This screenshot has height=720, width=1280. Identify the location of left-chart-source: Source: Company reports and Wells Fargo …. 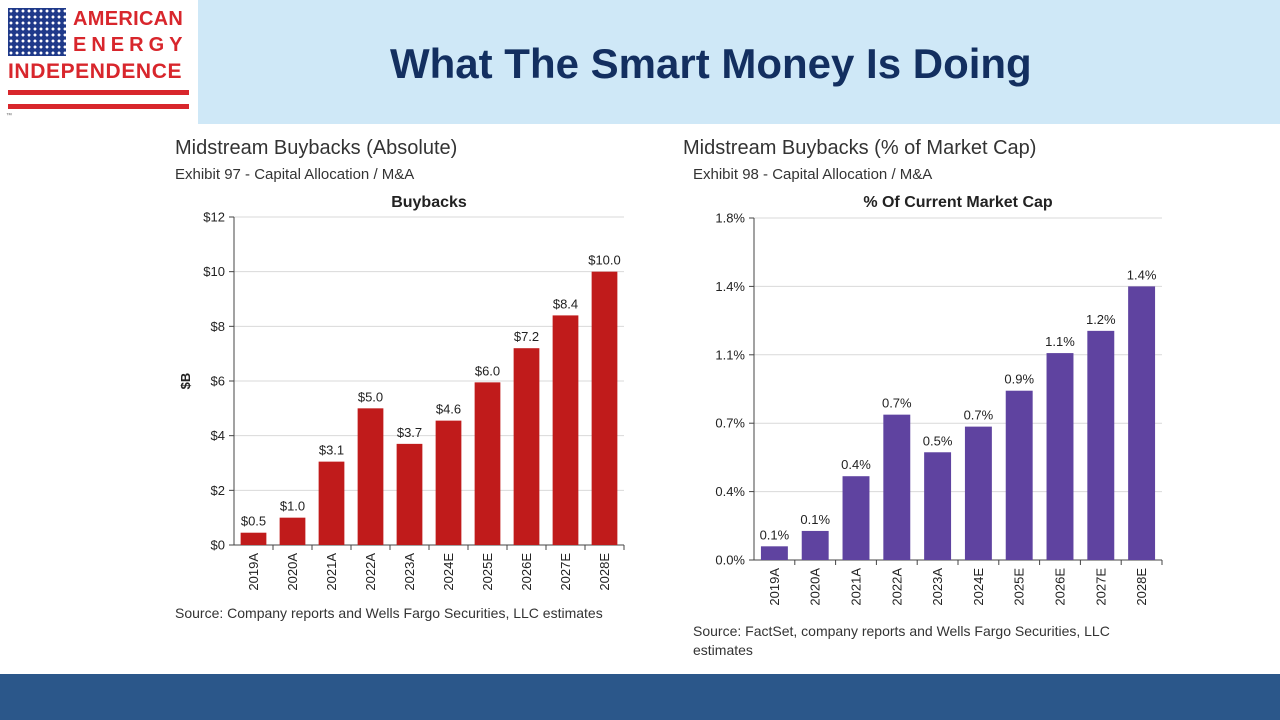
(389, 613).